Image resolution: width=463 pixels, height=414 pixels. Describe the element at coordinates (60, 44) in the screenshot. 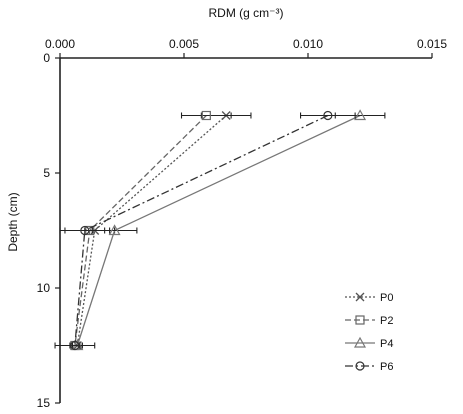

I see `x-tick-label: 0.000` at that location.